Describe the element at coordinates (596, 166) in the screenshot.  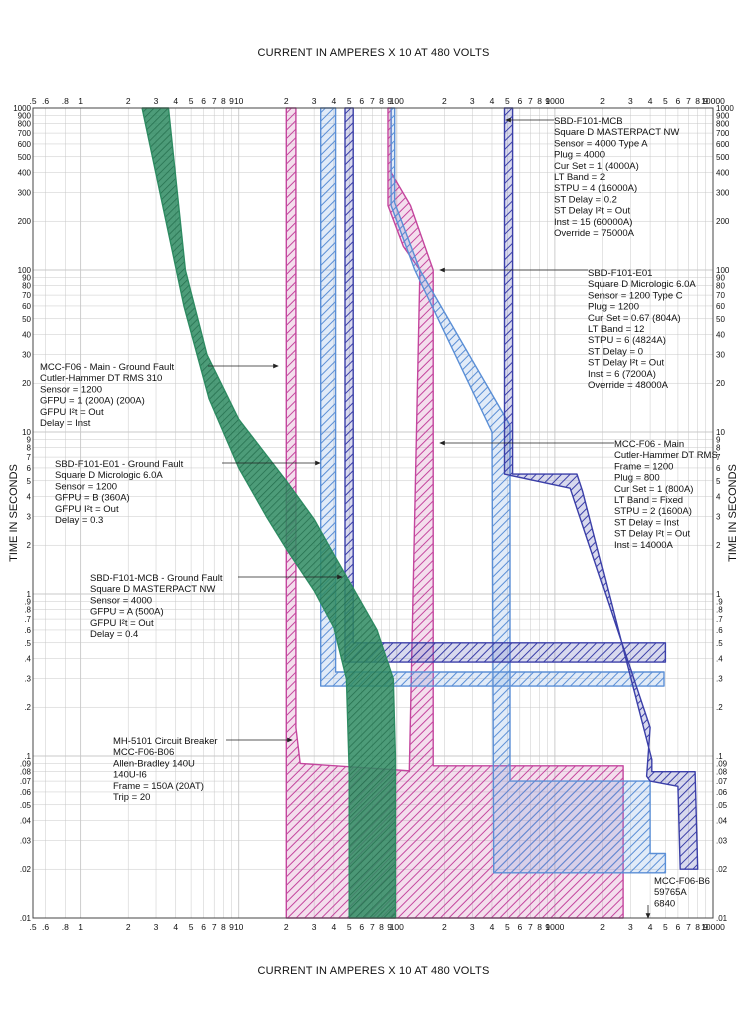
I see `annotation-line: Cur Set = 1 (4000A)` at that location.